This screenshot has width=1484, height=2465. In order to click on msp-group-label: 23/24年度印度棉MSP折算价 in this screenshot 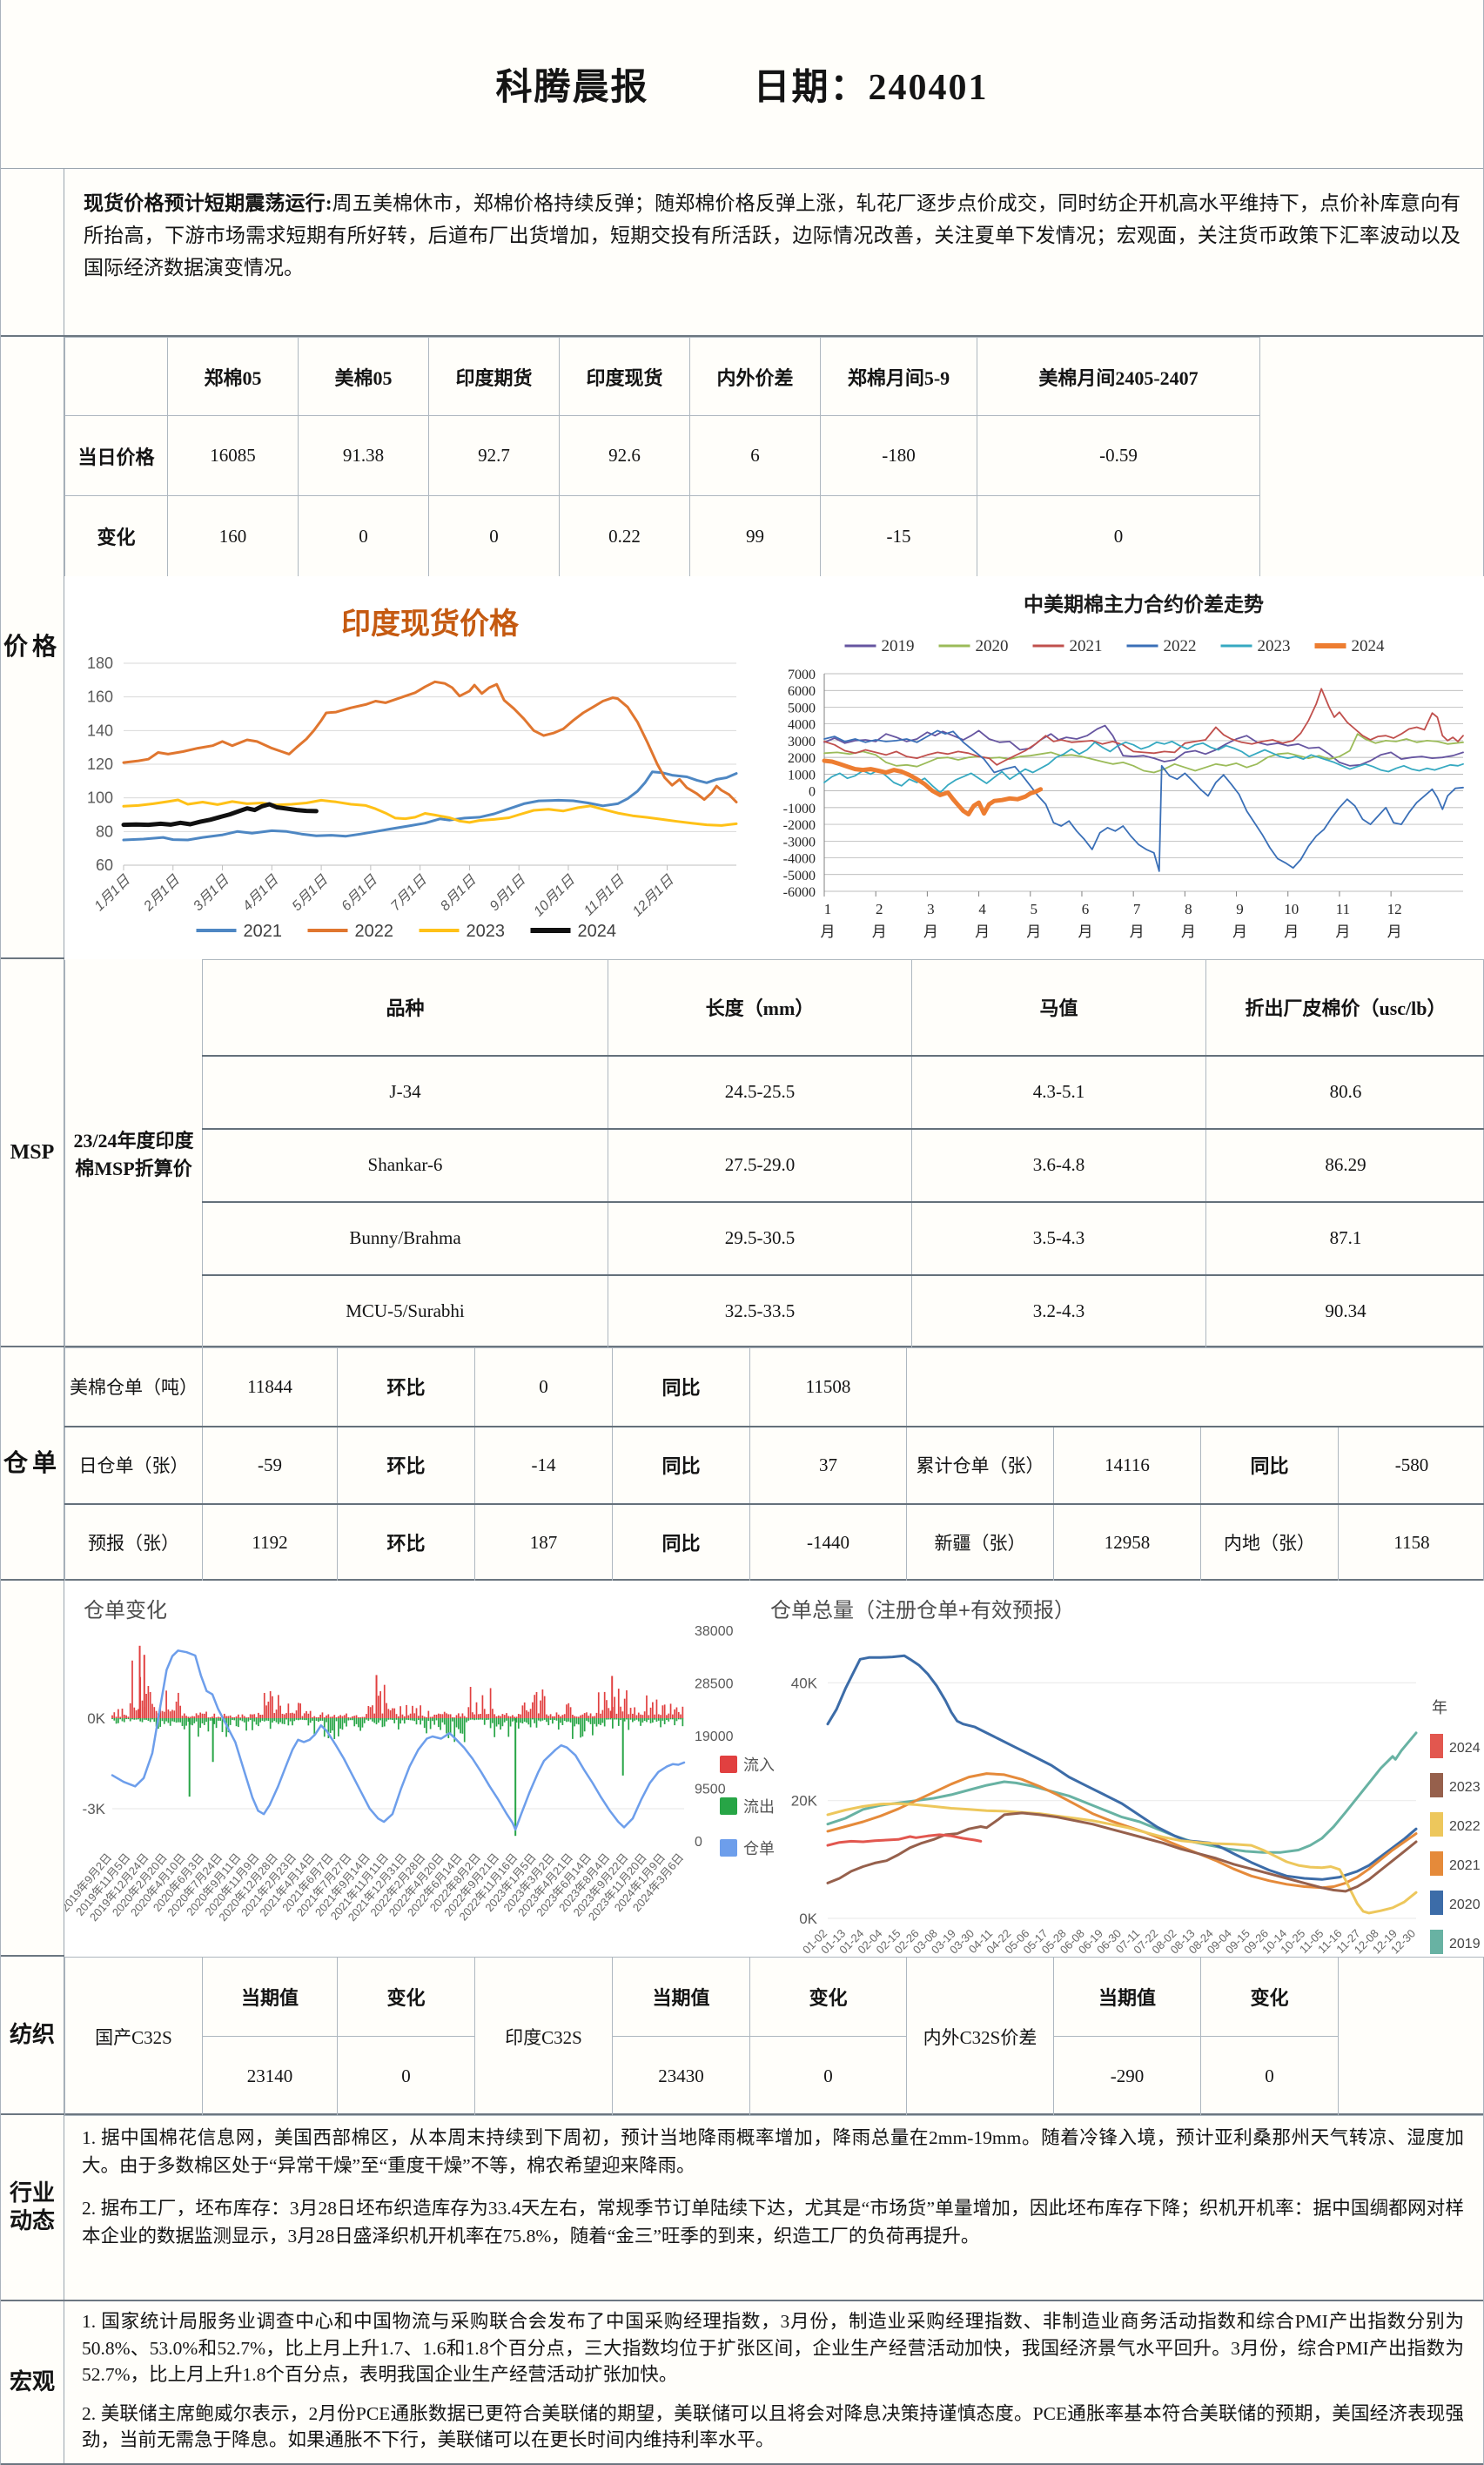, I will do `click(133, 1153)`.